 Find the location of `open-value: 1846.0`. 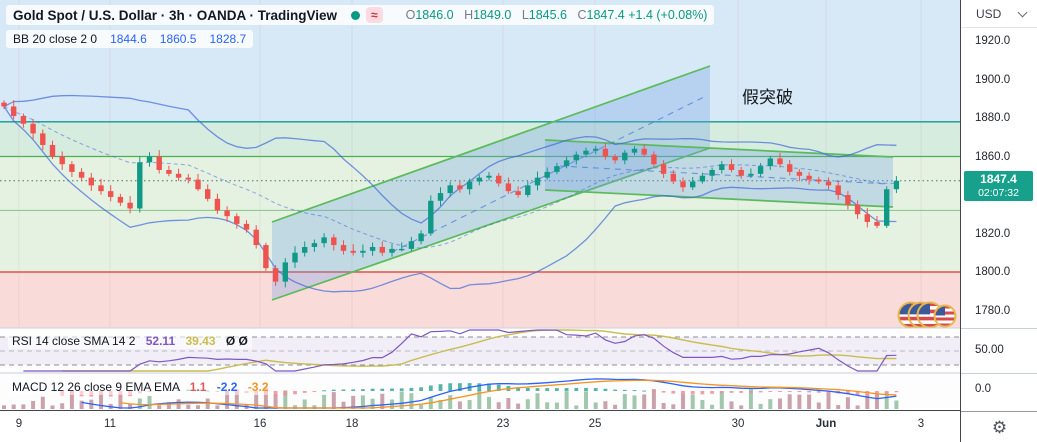

open-value: 1846.0 is located at coordinates (434, 15).